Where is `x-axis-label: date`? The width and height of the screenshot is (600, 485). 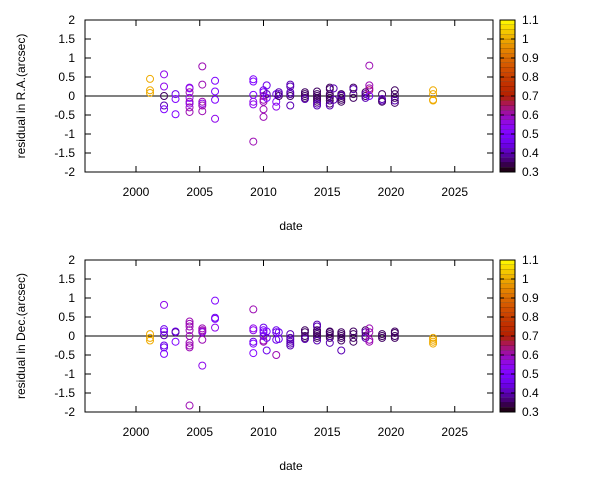
x-axis-label: date is located at coordinates (291, 466).